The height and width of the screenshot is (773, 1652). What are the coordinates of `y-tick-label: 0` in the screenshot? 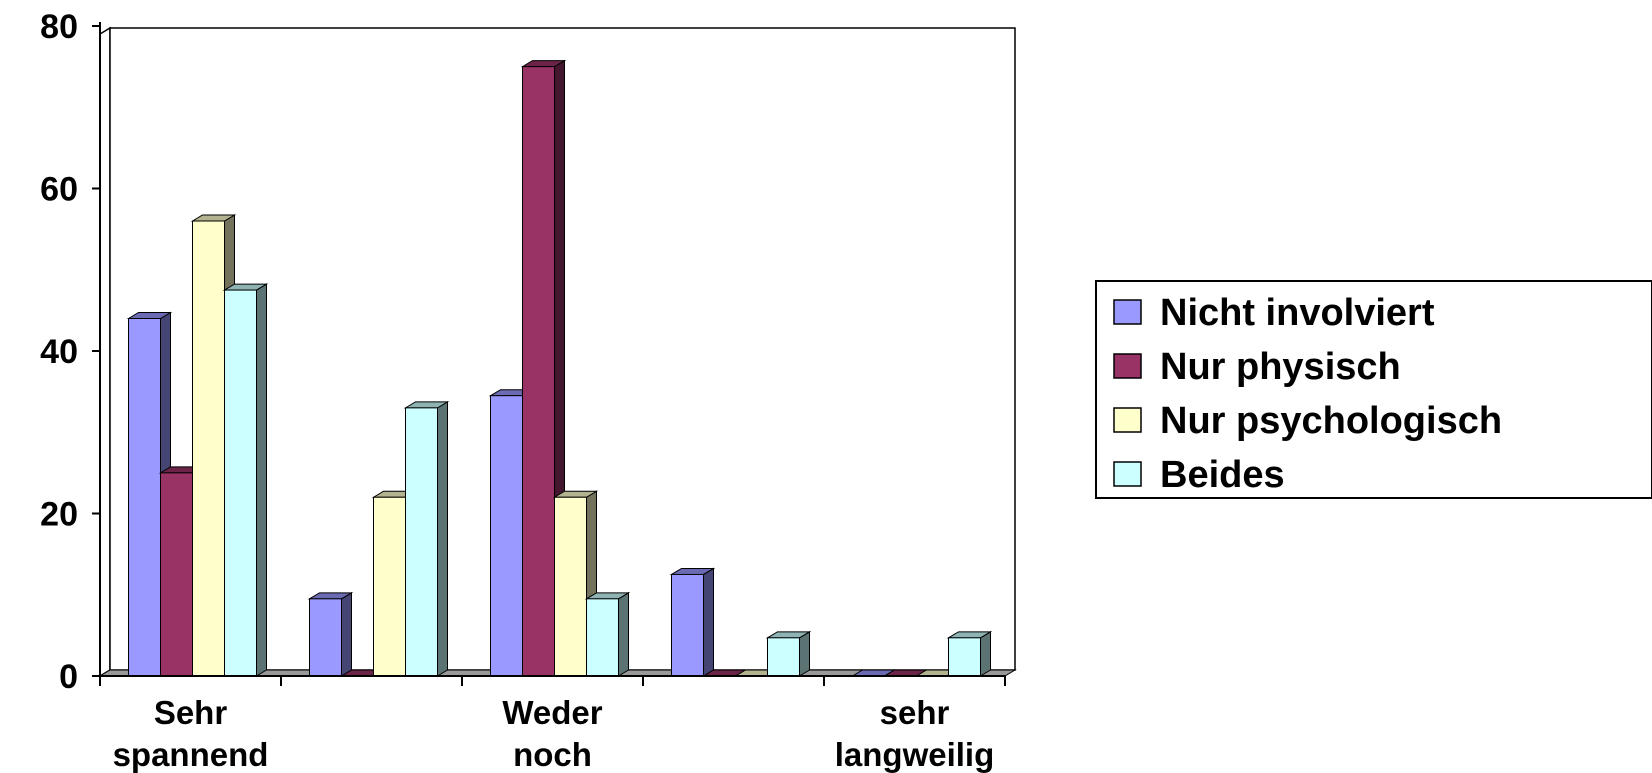 It's located at (68, 677).